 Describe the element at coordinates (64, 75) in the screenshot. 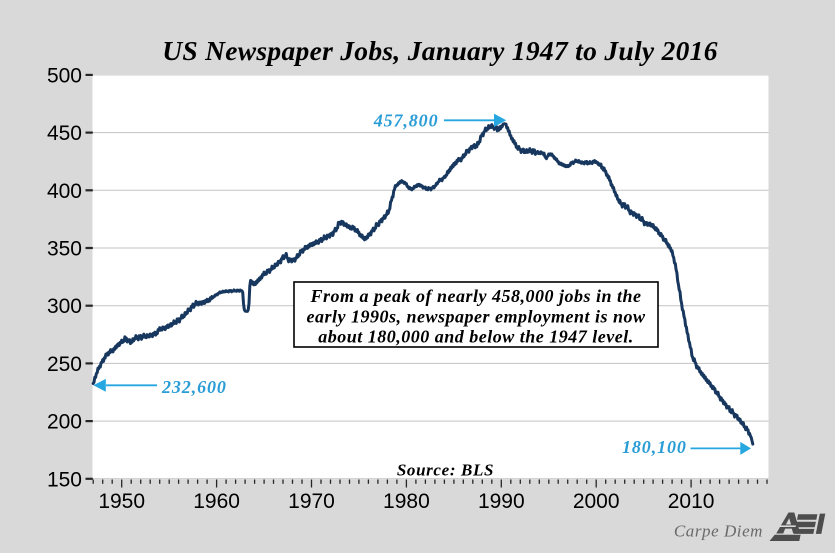

I see `svg-text: 500` at that location.